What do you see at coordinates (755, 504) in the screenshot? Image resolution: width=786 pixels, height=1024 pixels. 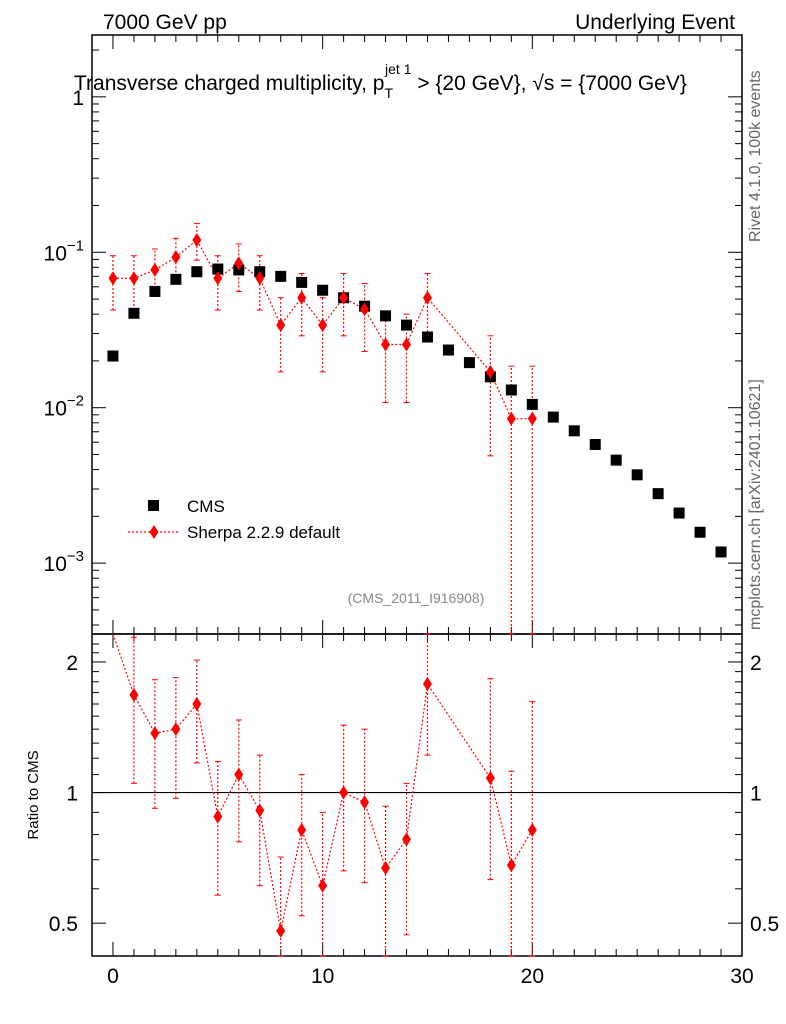 I see `mcplots-label: mcplots.cern.ch [arXiv:2401.10621]` at bounding box center [755, 504].